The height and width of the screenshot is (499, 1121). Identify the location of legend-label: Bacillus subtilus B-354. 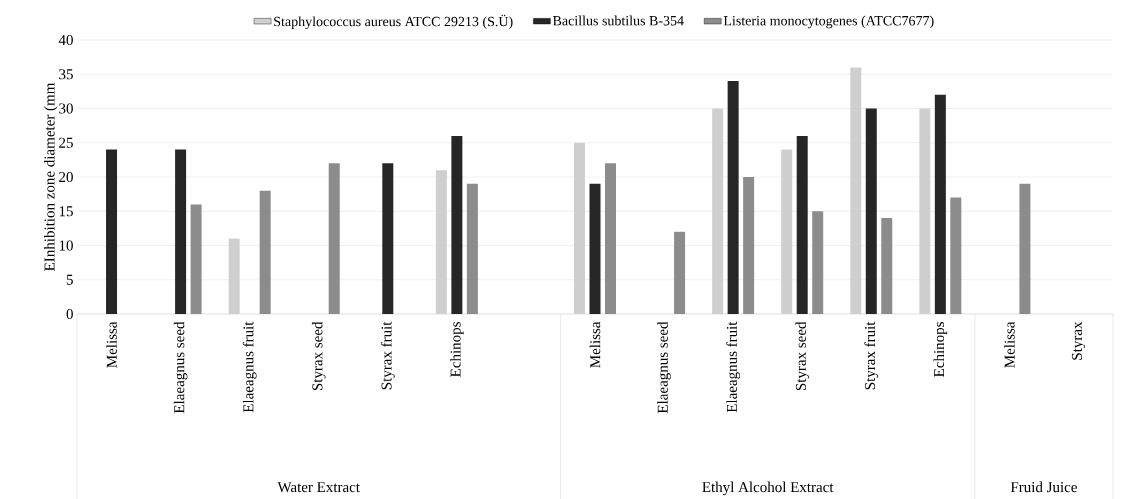
(618, 20).